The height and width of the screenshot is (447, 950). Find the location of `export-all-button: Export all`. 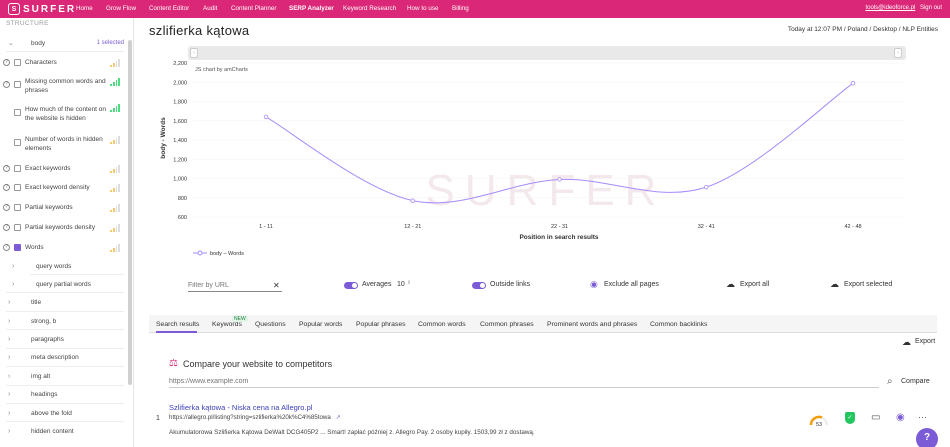

export-all-button: Export all is located at coordinates (755, 284).